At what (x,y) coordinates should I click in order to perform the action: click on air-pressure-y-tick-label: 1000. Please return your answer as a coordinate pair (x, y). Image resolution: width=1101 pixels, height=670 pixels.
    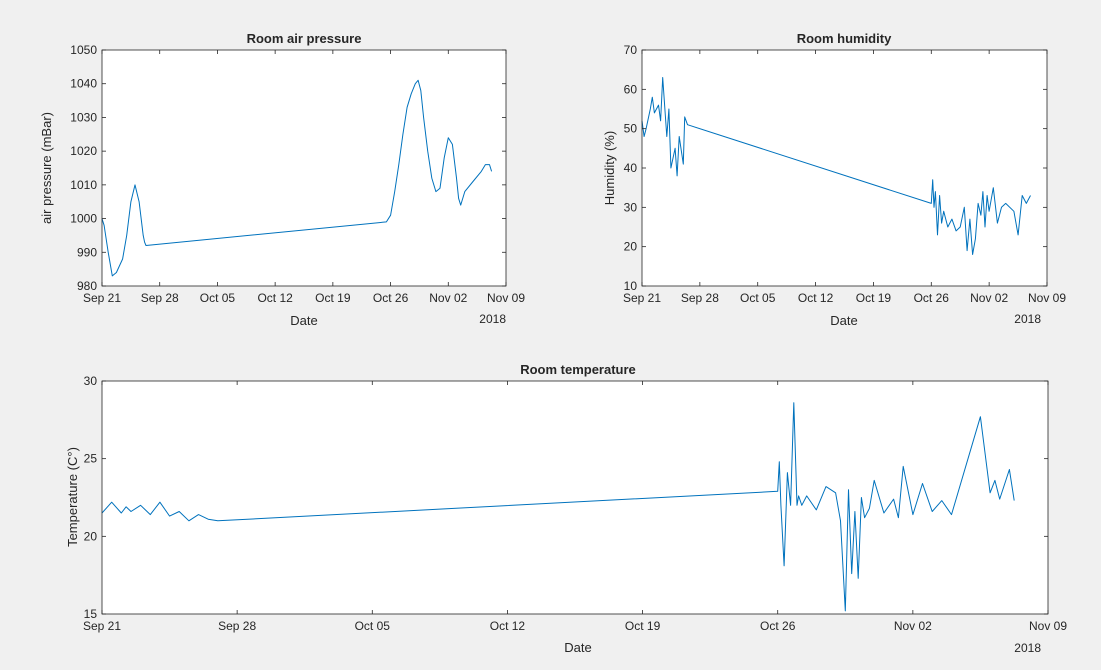
    Looking at the image, I should click on (83, 219).